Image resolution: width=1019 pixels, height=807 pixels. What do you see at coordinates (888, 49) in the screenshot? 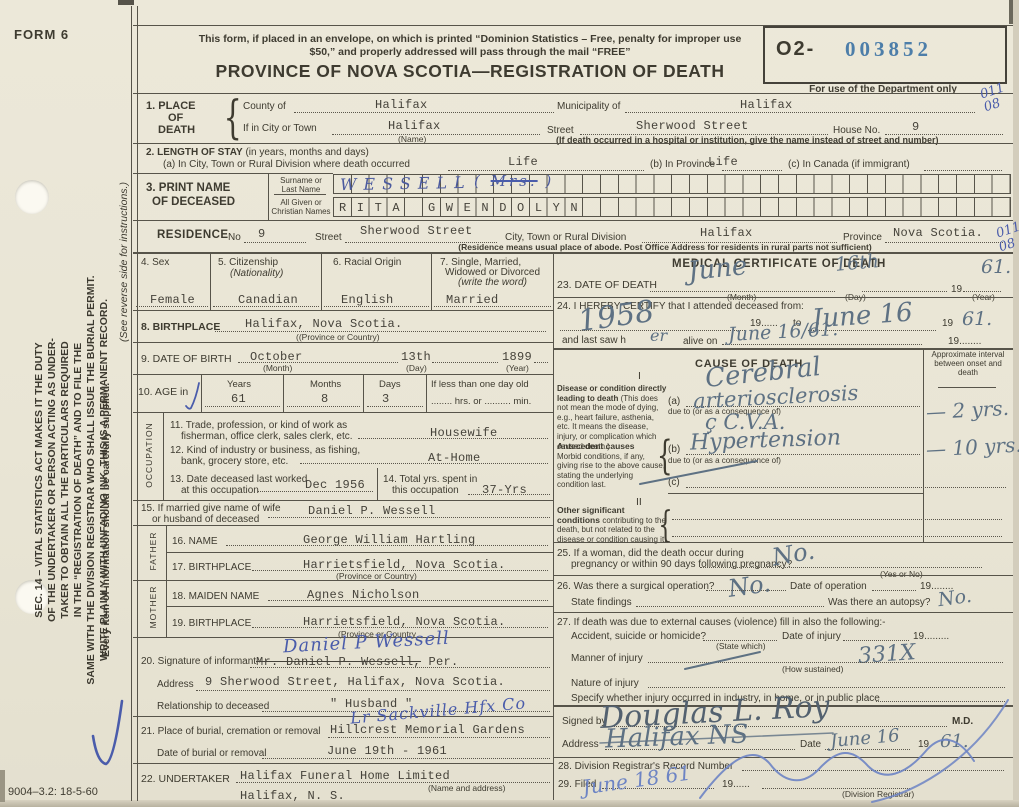
I see `registration-number-stamp: 003852` at bounding box center [888, 49].